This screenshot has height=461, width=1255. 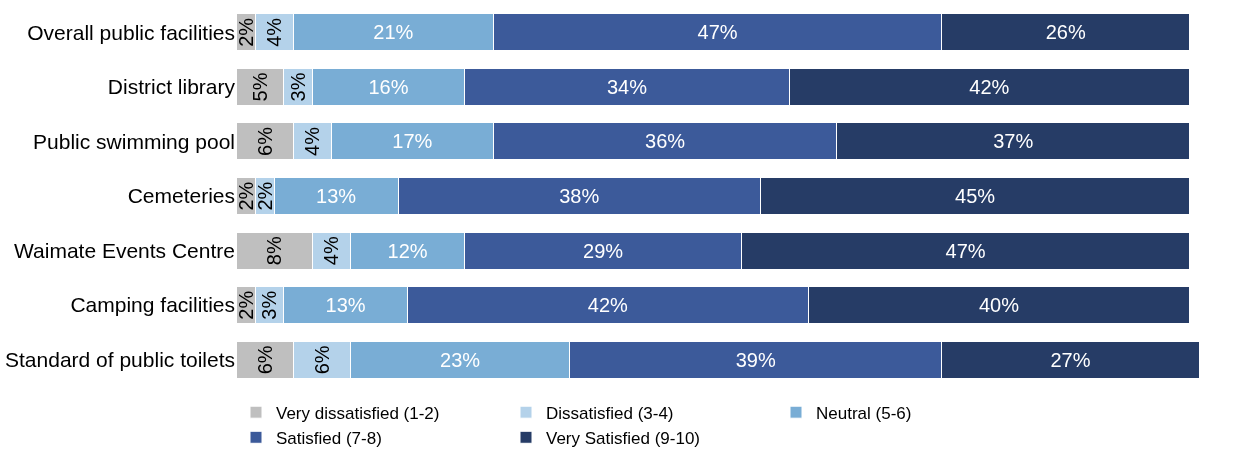 I want to click on data-label: 39%, so click(x=755, y=359).